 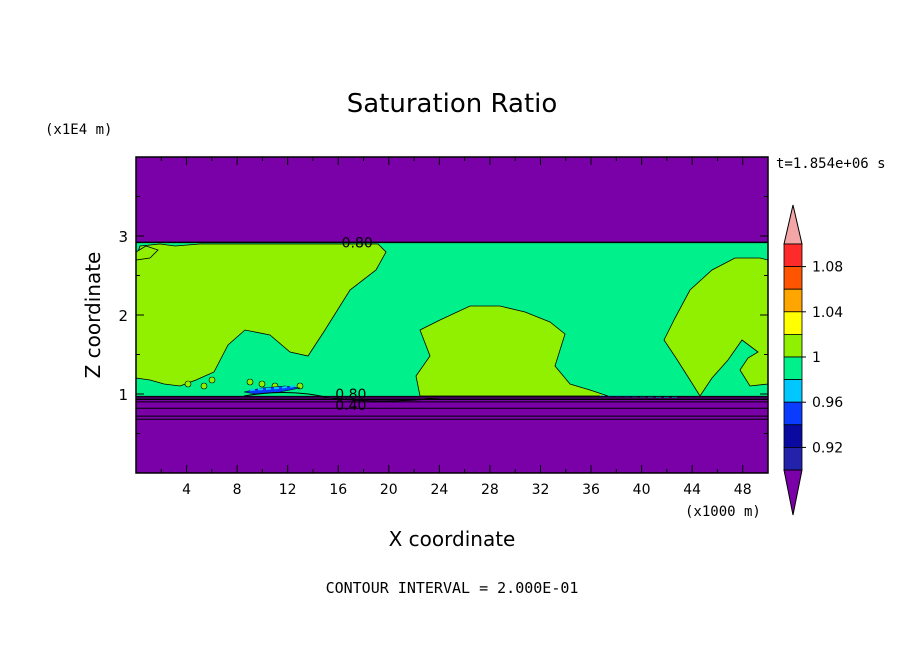 I want to click on x-tick-label: 48, so click(x=743, y=490).